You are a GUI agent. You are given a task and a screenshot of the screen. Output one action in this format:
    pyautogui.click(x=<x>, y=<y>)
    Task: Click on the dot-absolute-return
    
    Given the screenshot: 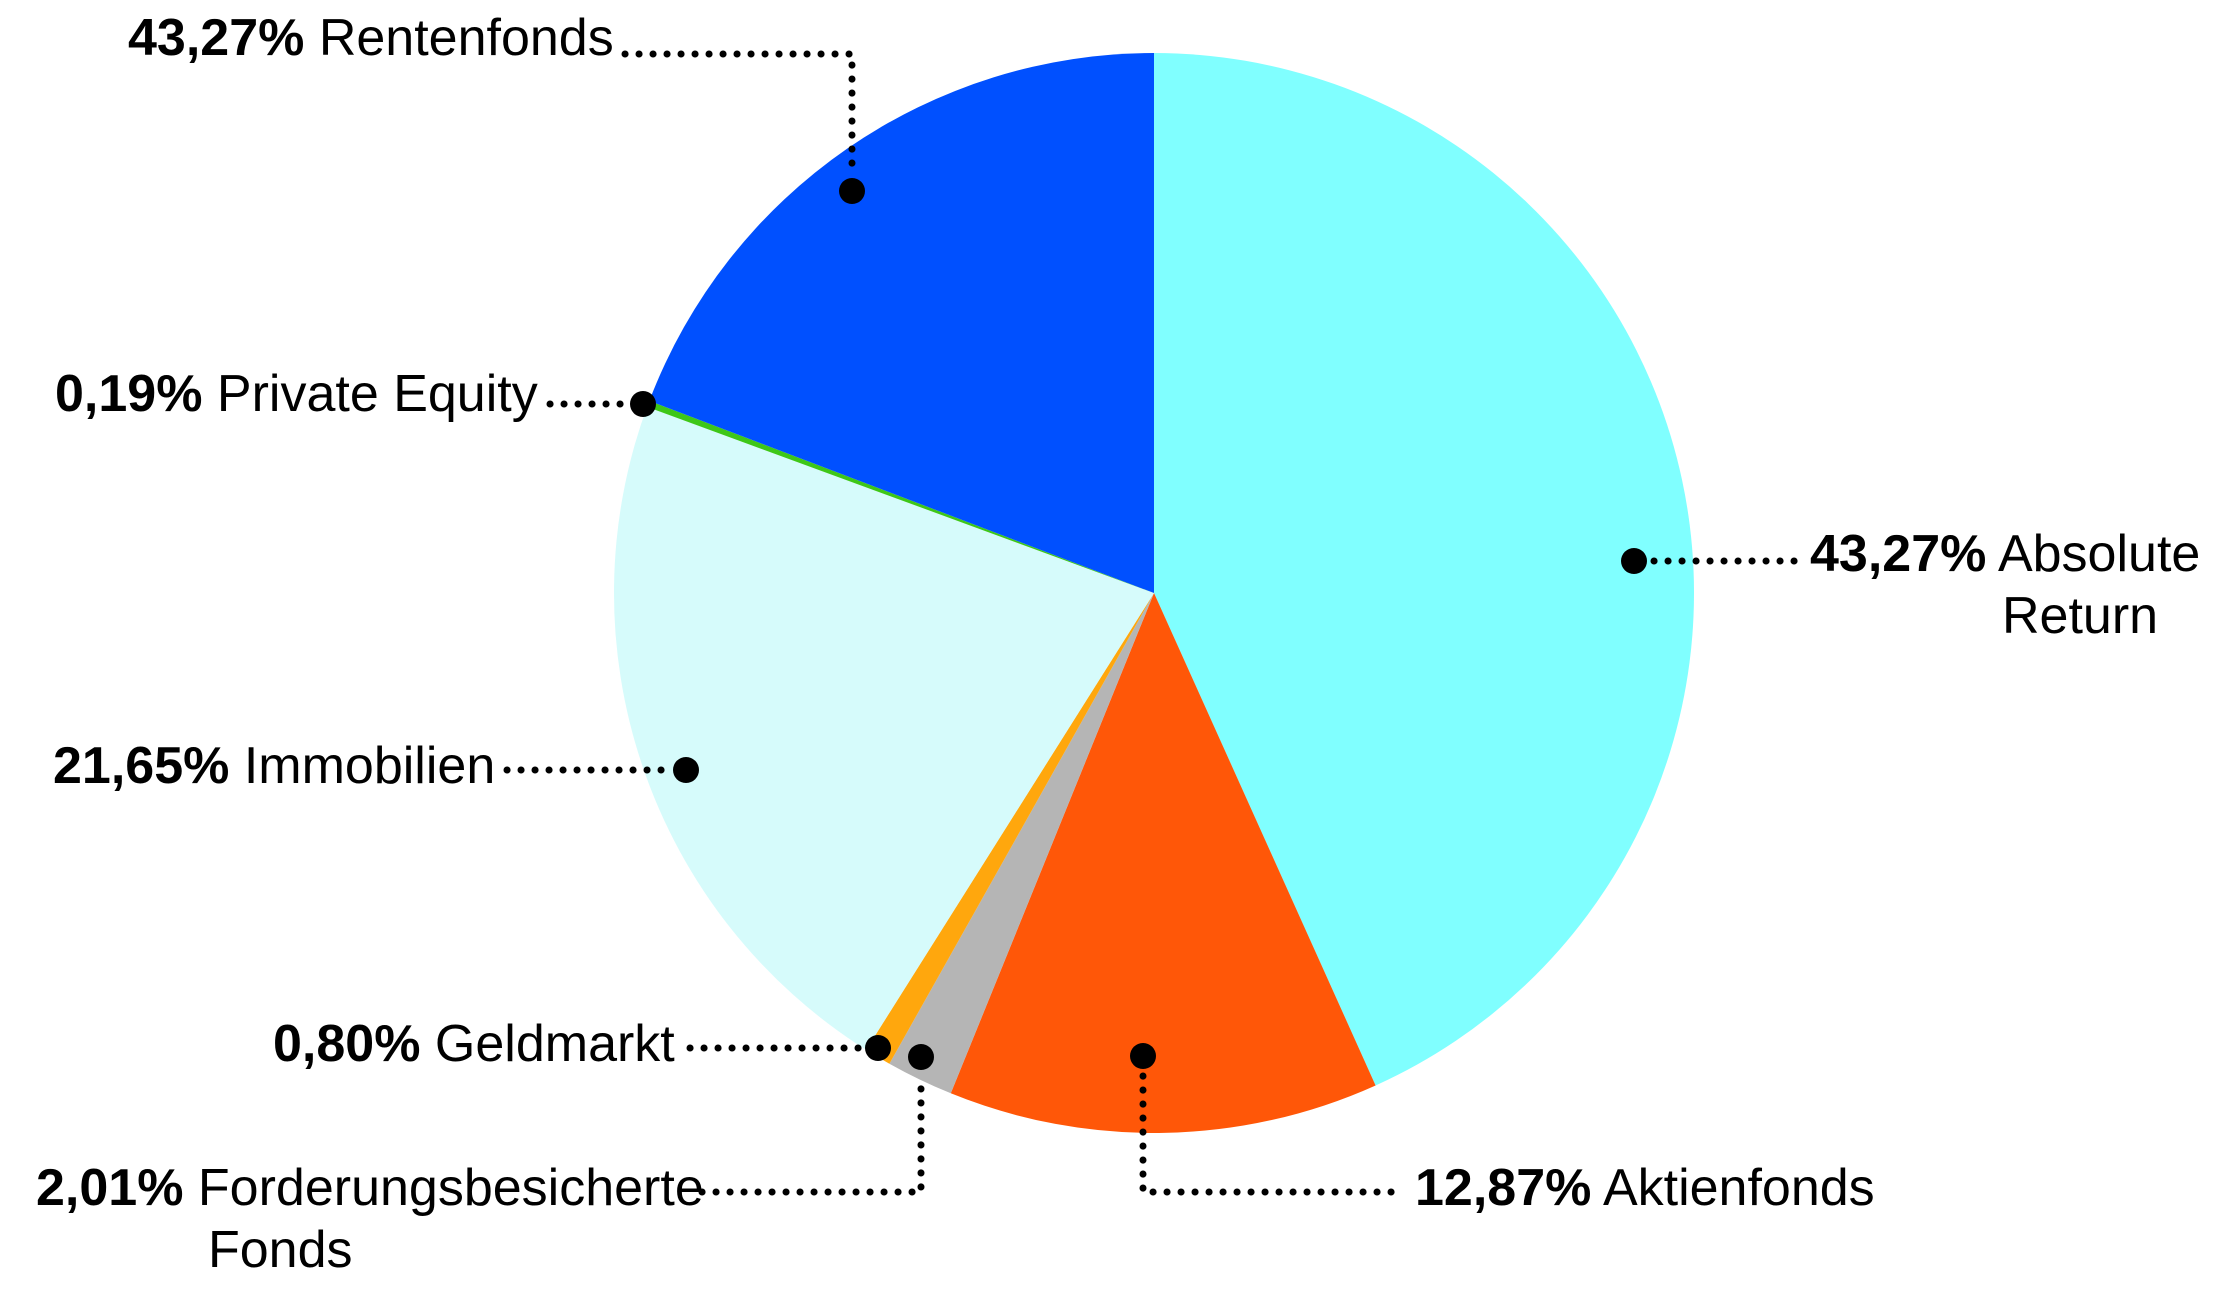 What is the action you would take?
    pyautogui.click(x=1634, y=561)
    